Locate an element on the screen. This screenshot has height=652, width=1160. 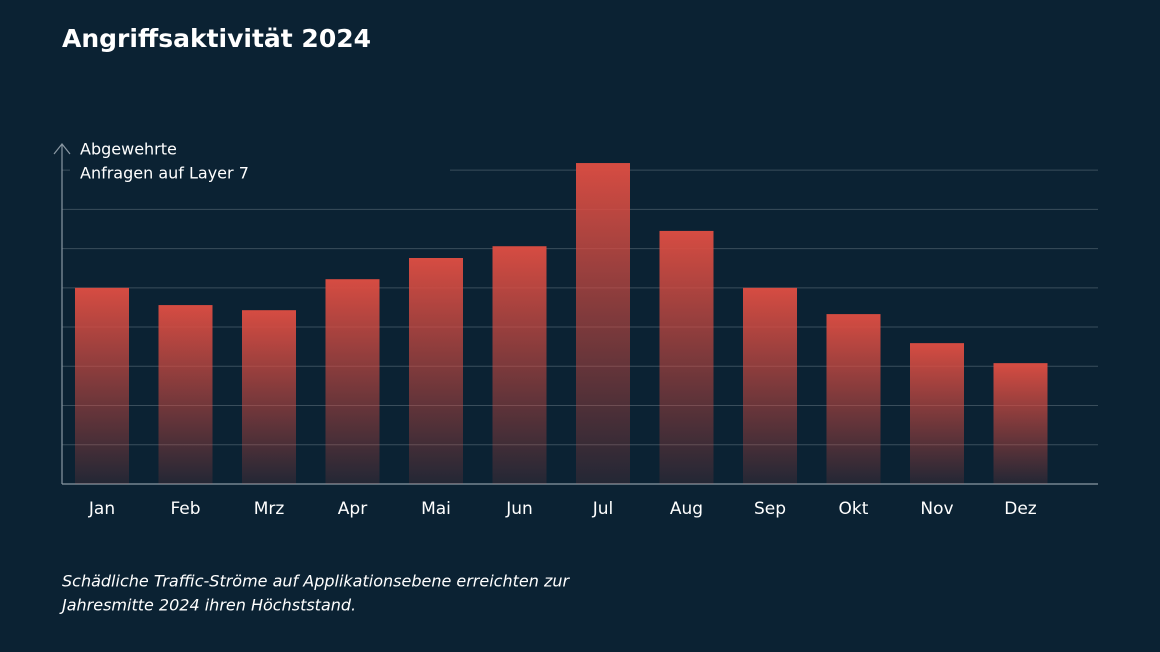
x-tick-label: Jan is located at coordinates (101, 509).